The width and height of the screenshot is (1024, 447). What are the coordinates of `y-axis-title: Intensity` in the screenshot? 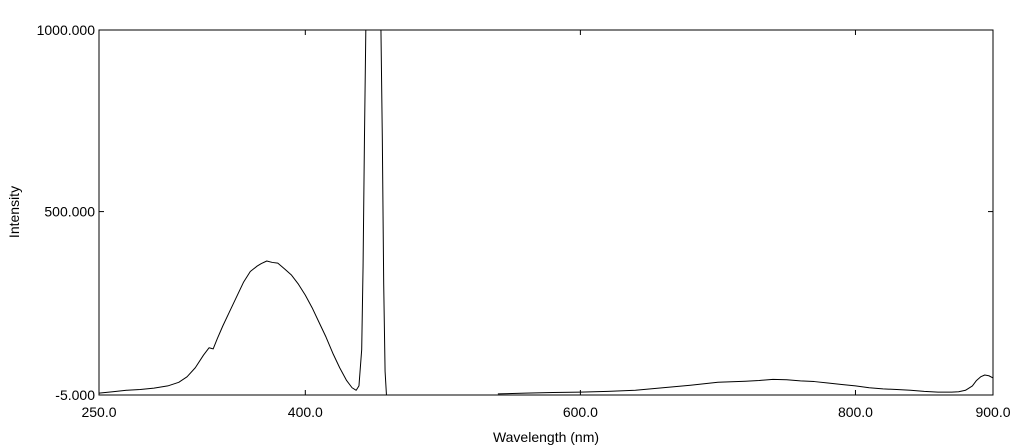 It's located at (14, 212).